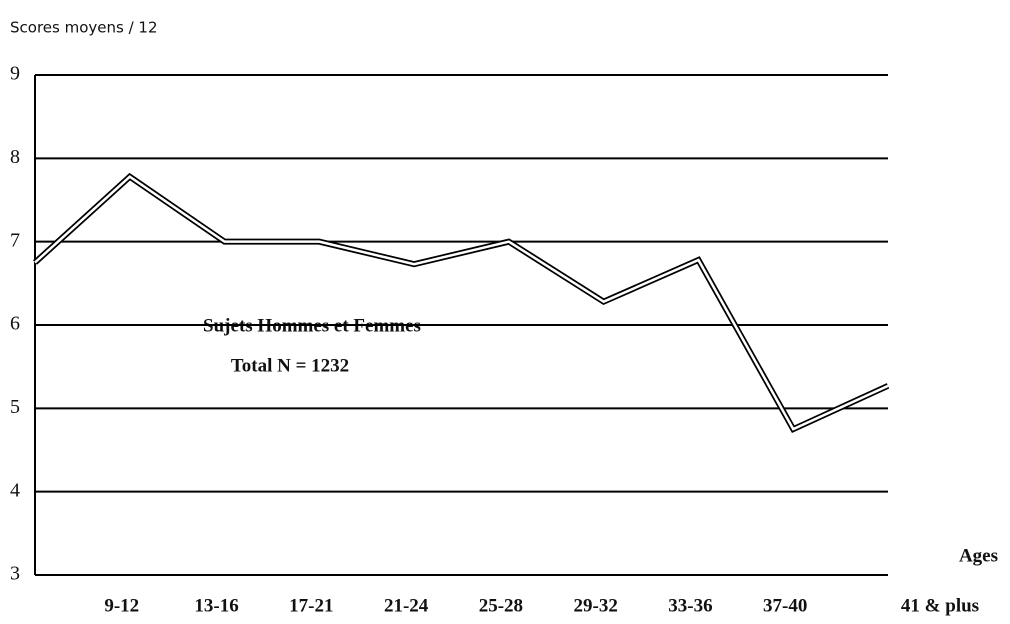 This screenshot has height=624, width=1010. I want to click on x-axis-label: Ages, so click(978, 555).